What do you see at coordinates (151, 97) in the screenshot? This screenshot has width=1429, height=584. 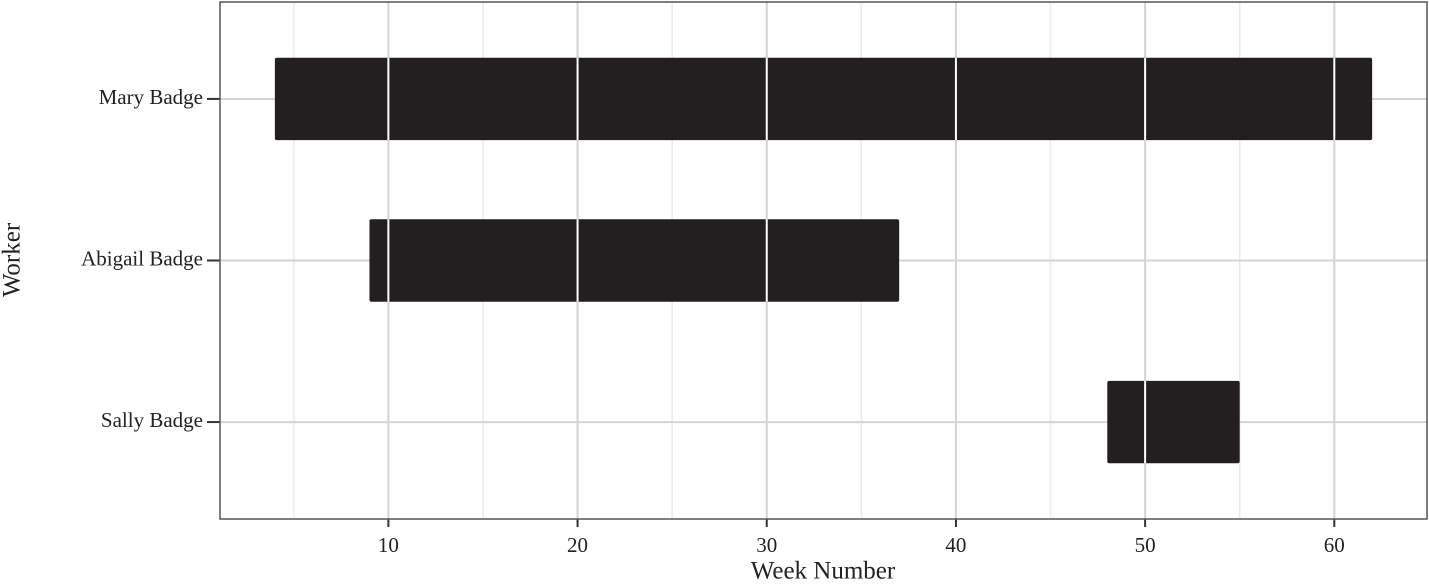 I see `y-tick-label: Mary Badge` at bounding box center [151, 97].